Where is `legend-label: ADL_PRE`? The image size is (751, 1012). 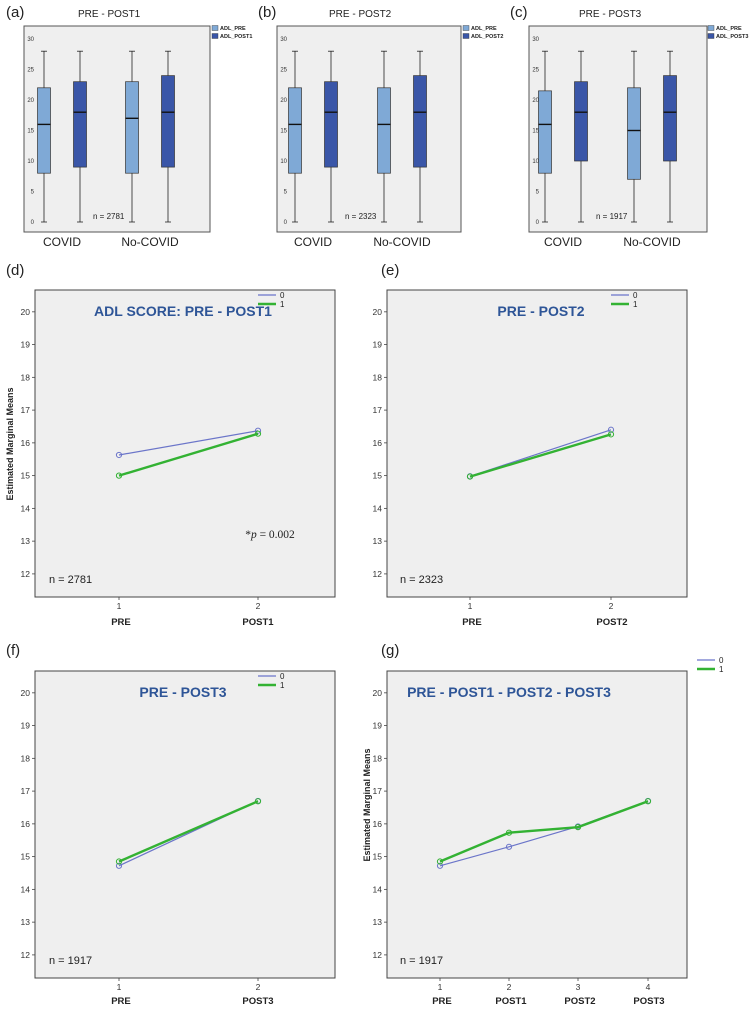
legend-label: ADL_PRE is located at coordinates (484, 29).